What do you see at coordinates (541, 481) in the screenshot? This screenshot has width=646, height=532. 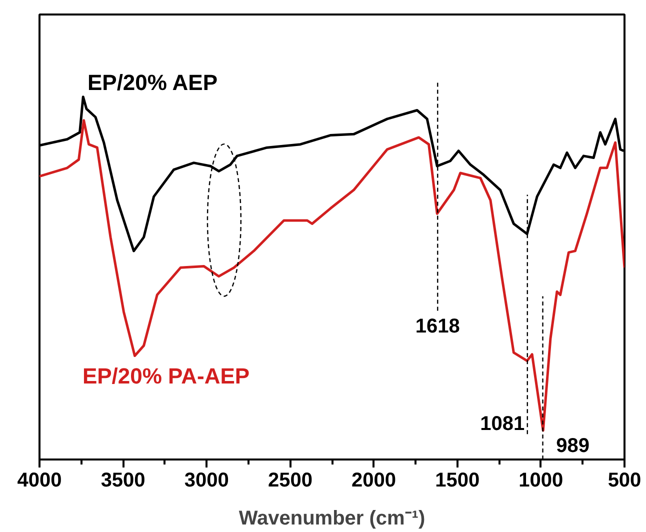 I see `x-tick-label: 1000` at bounding box center [541, 481].